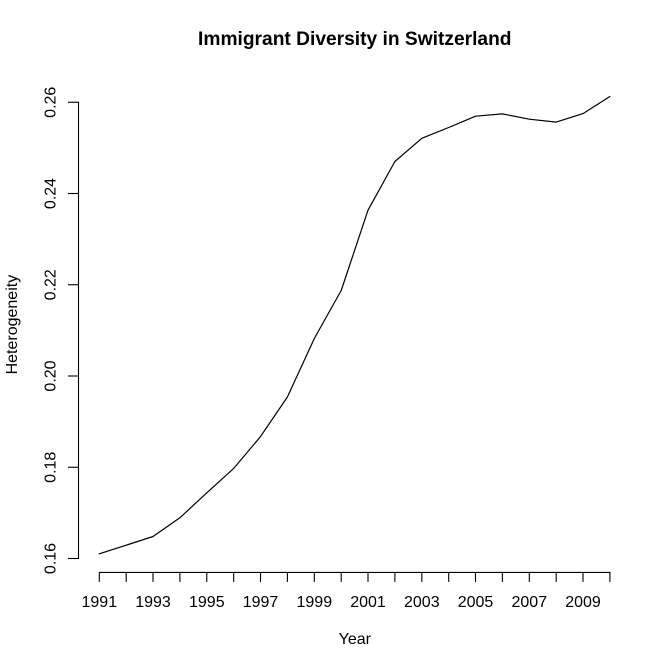 This screenshot has width=671, height=670. Describe the element at coordinates (530, 602) in the screenshot. I see `svg-text: 2007` at that location.